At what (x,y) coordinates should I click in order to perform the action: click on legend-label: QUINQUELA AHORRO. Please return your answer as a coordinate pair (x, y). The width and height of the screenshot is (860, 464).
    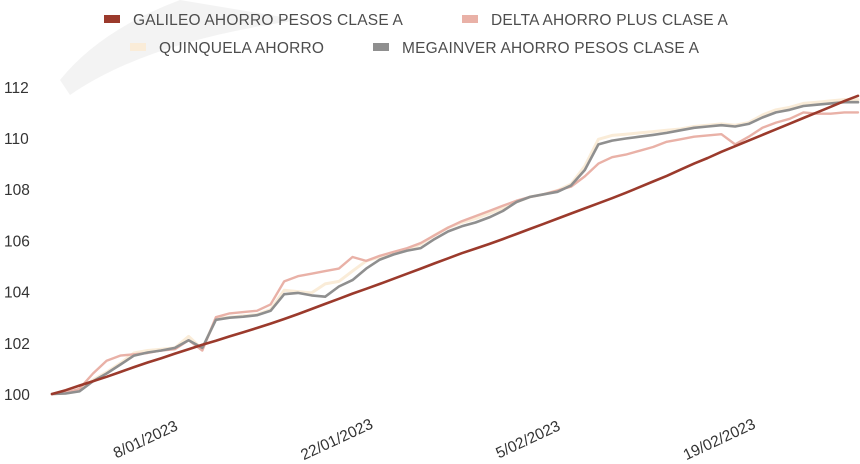
    Looking at the image, I should click on (241, 48).